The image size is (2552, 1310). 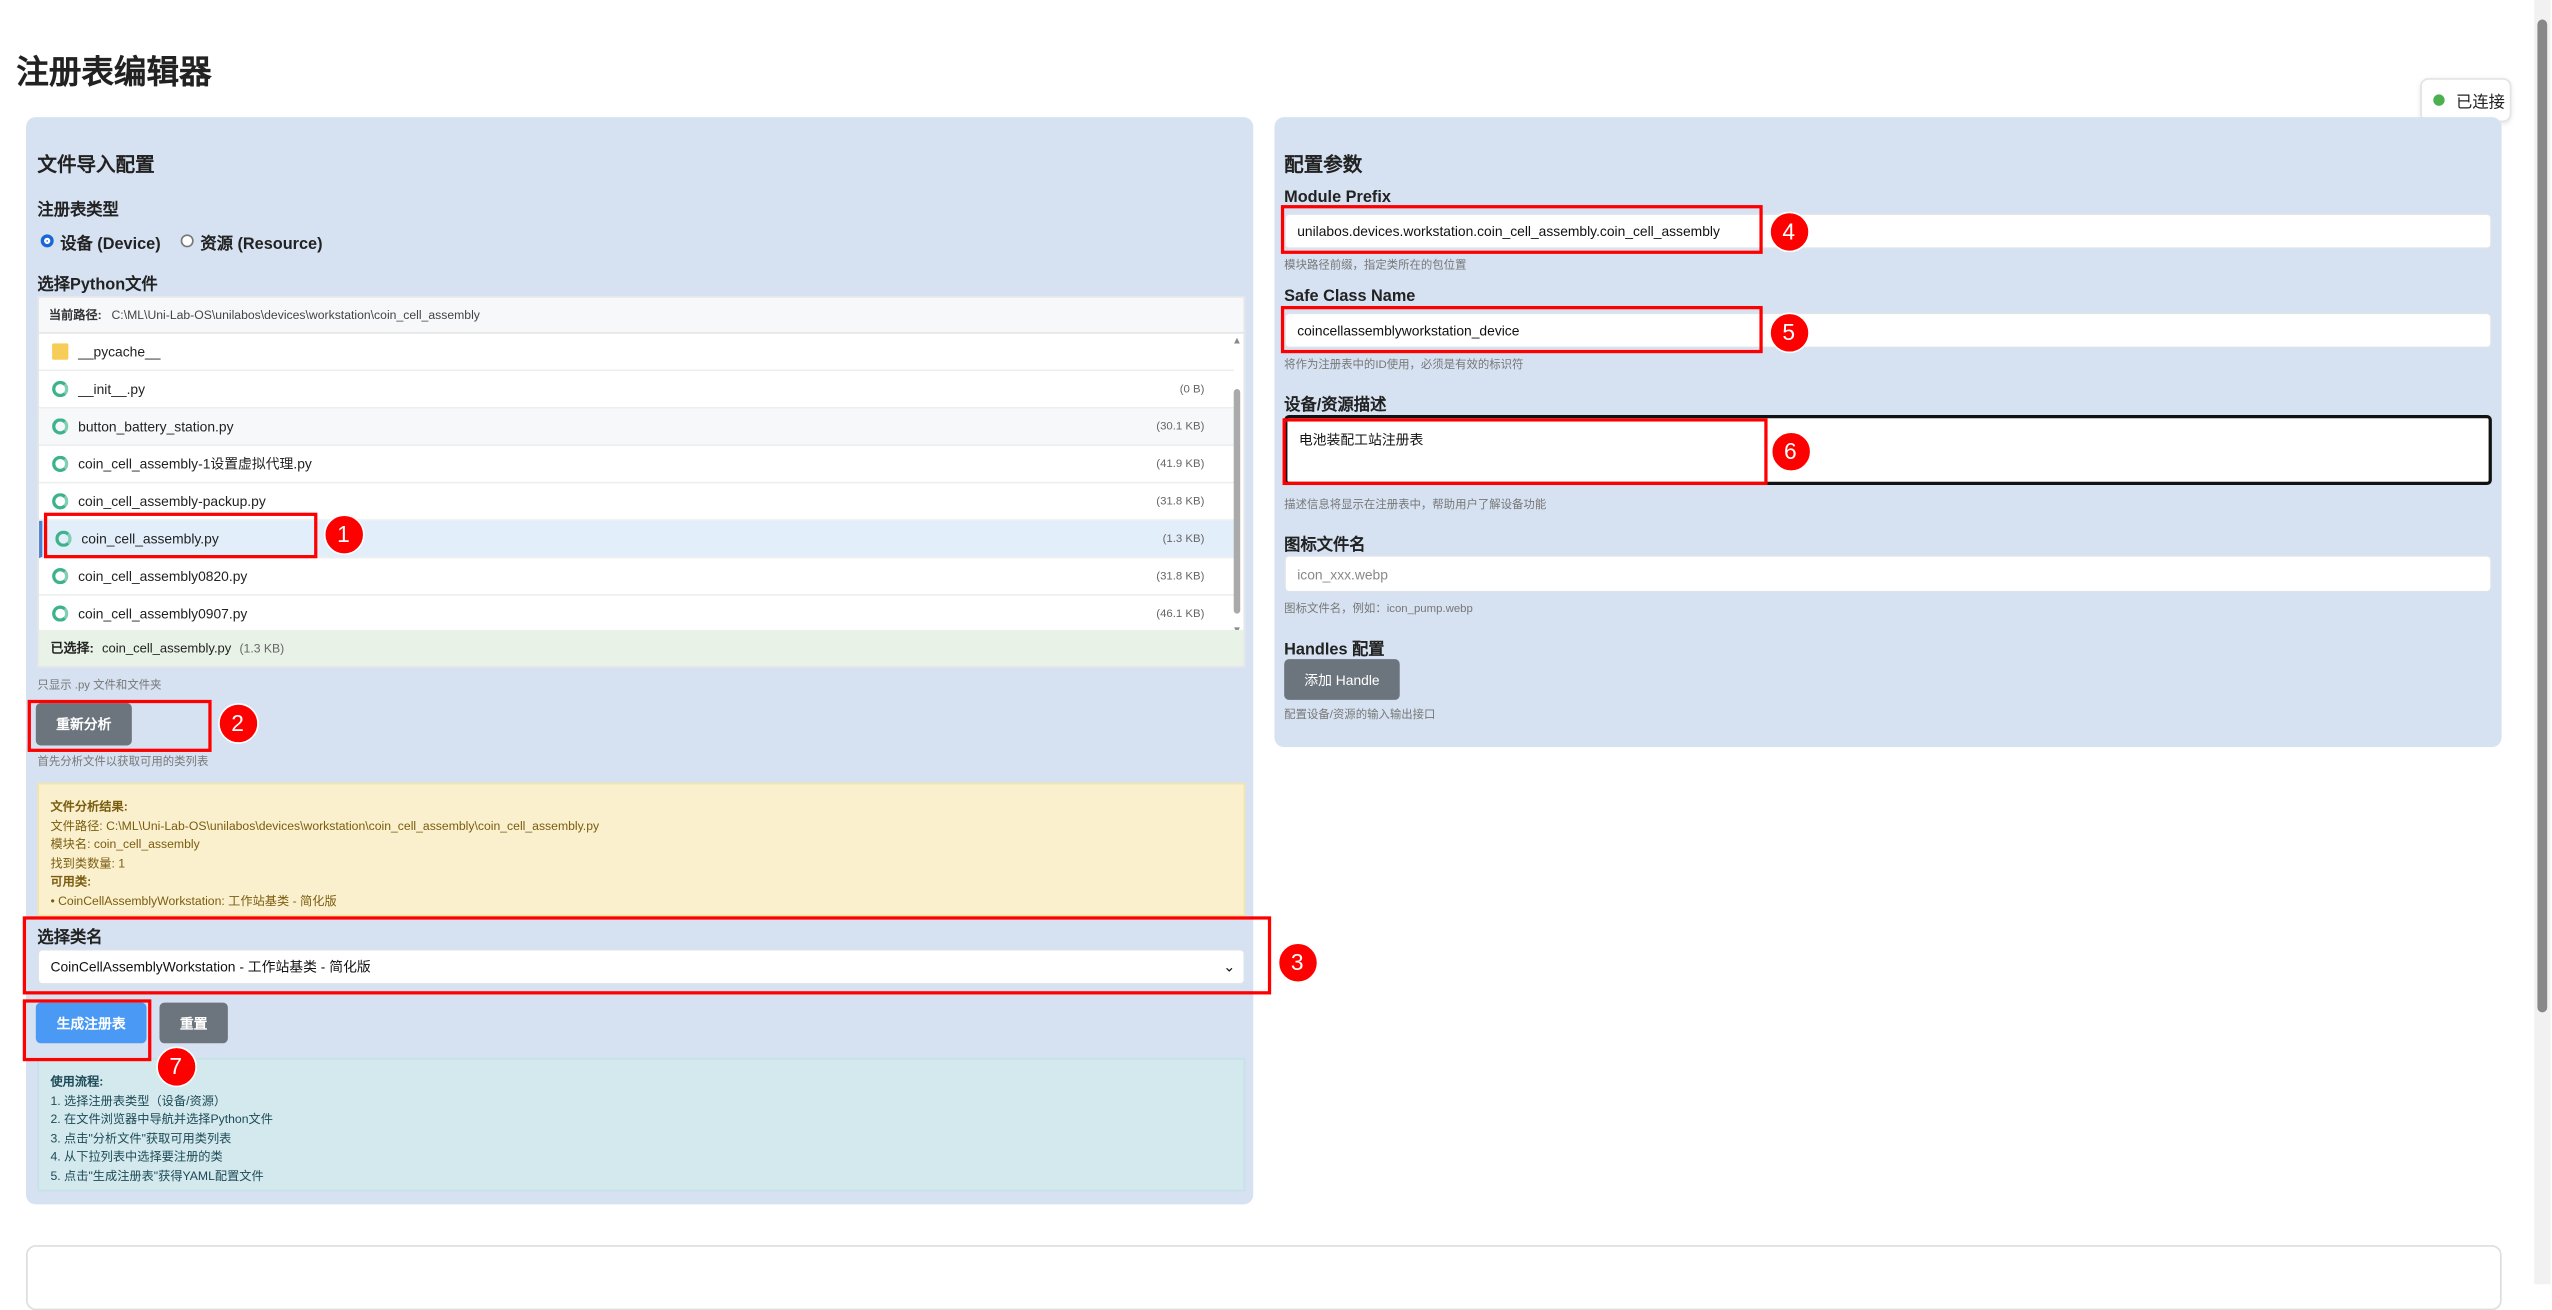 What do you see at coordinates (1789, 231) in the screenshot?
I see `annotation-marker-4: 4` at bounding box center [1789, 231].